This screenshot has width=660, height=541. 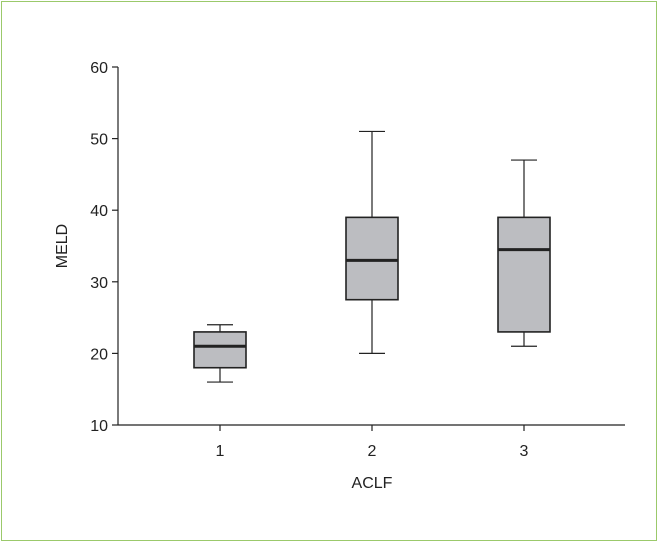 I want to click on y-axis-label: MELD, so click(x=62, y=246).